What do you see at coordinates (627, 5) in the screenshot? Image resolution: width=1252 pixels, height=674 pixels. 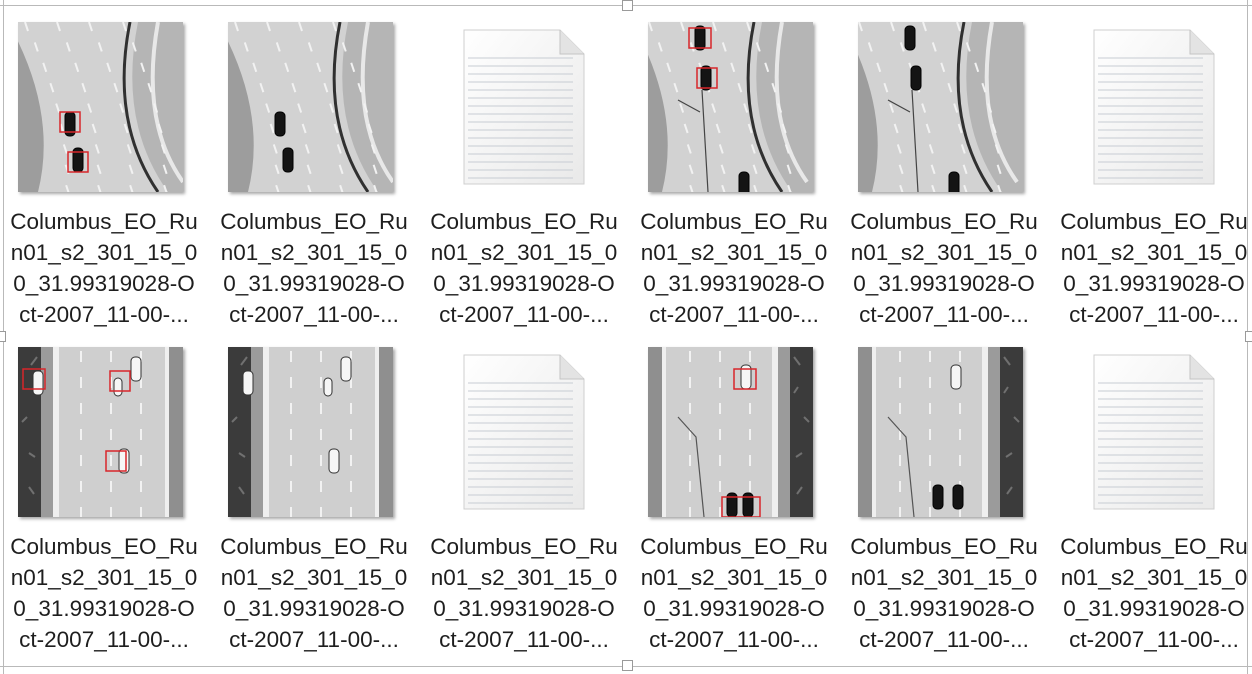 I see `resize-handle-top` at bounding box center [627, 5].